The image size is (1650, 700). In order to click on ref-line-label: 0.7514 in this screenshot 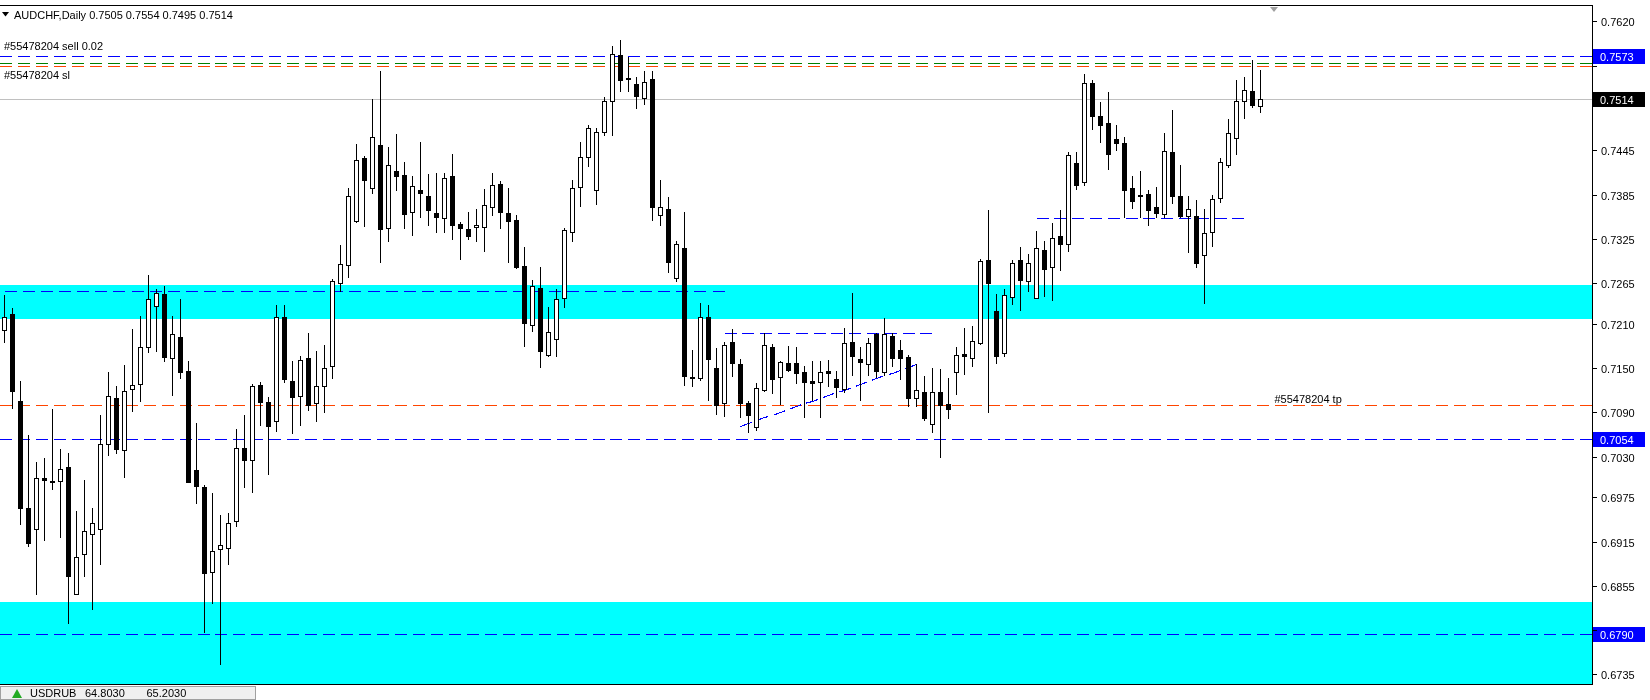, I will do `click(1617, 99)`.